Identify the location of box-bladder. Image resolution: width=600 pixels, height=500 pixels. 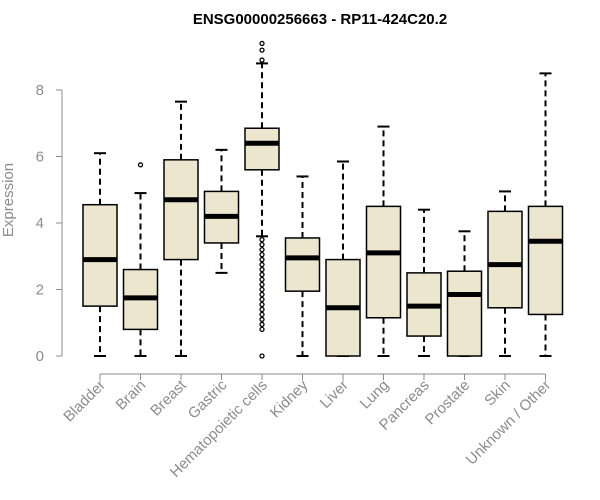
(100, 254).